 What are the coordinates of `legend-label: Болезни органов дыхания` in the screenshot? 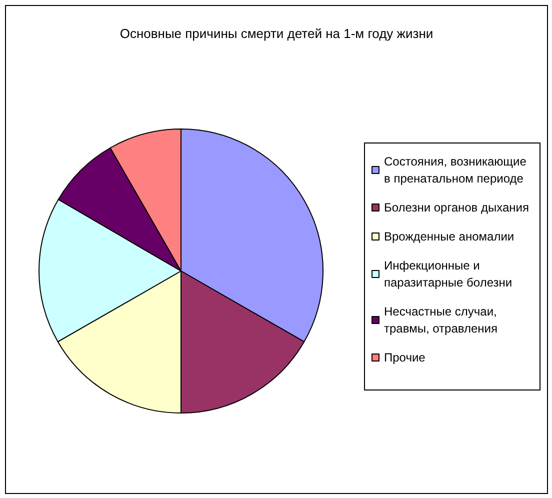 It's located at (457, 207).